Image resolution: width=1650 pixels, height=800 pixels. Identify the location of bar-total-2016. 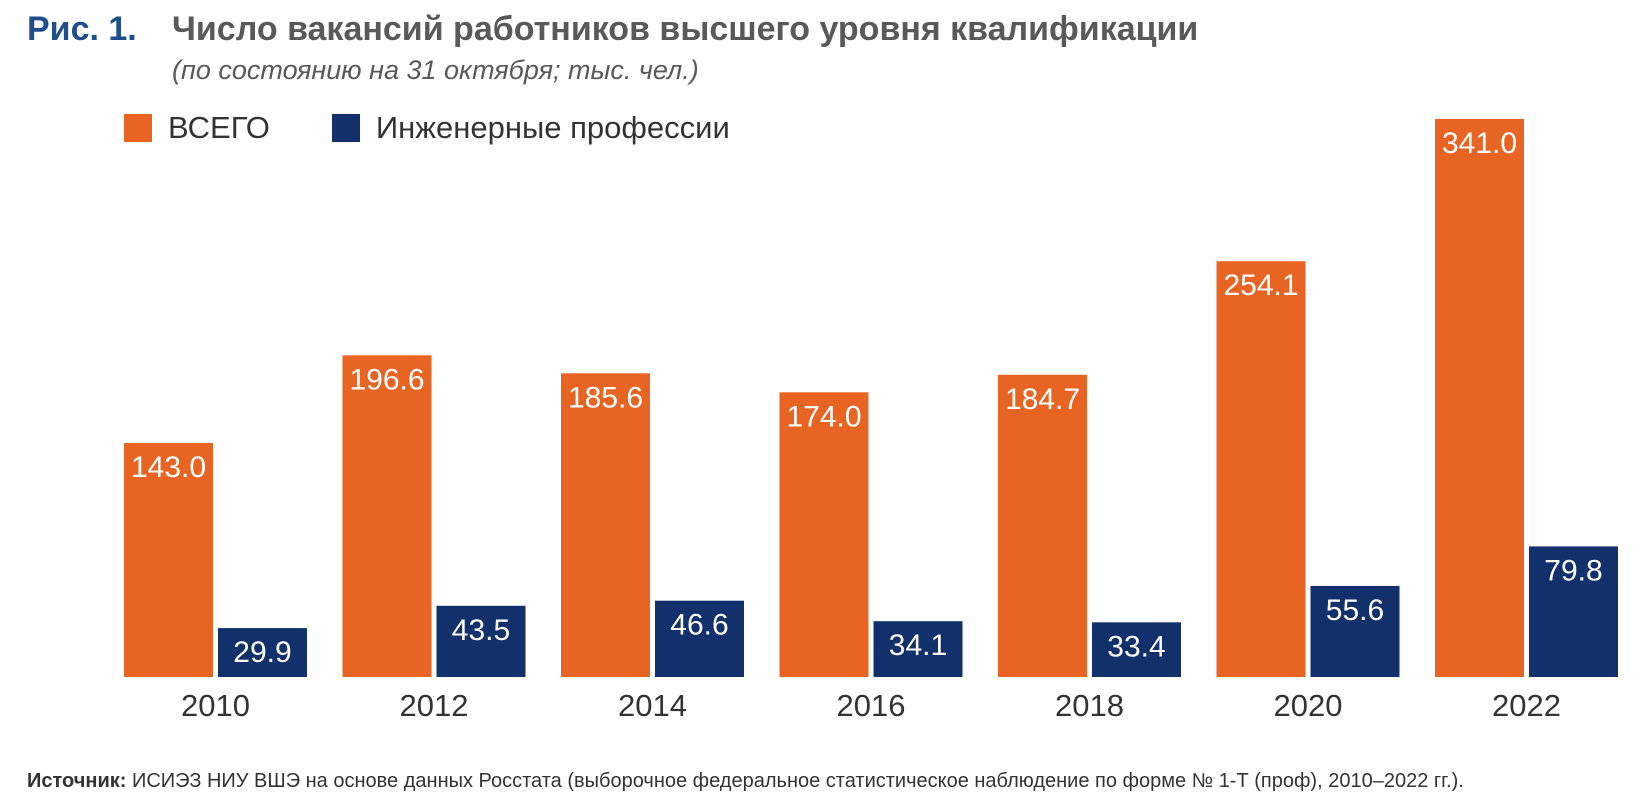
(824, 534).